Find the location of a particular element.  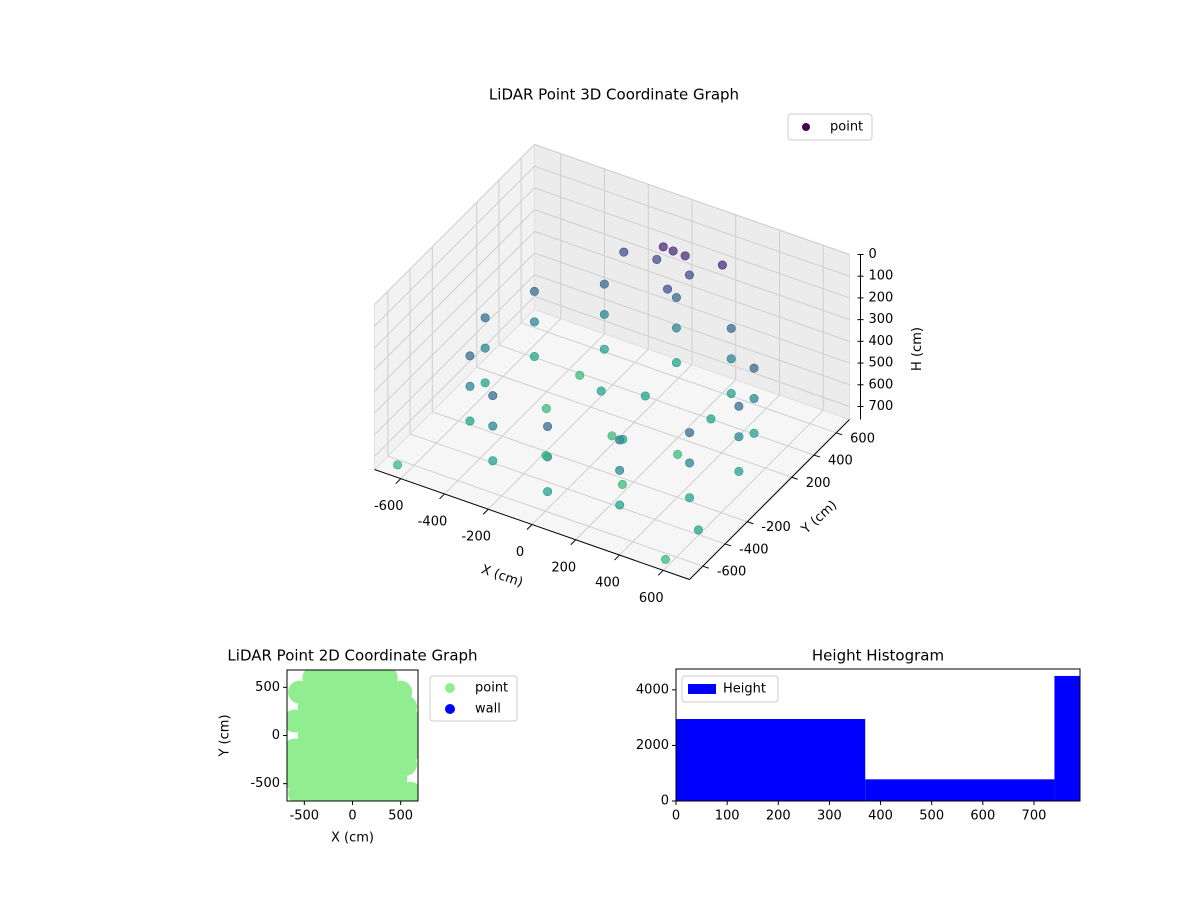

x-tick-label: 400 is located at coordinates (607, 583).